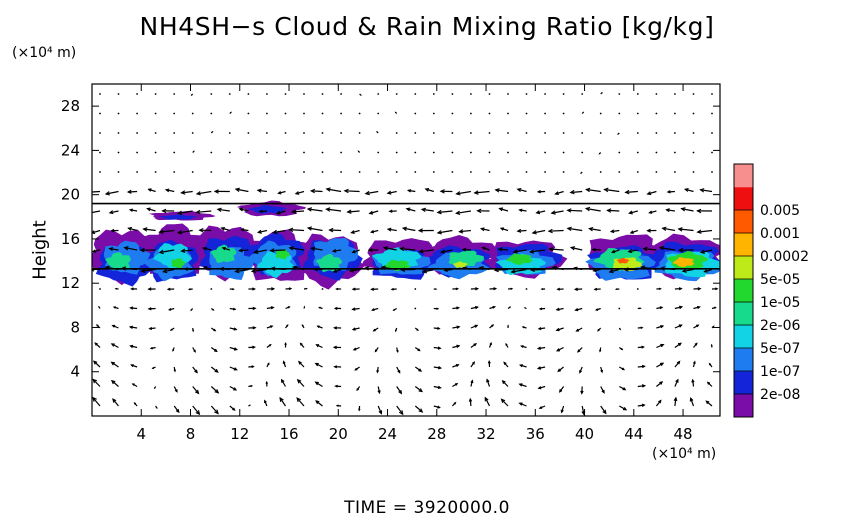  I want to click on colorbar-label: 0.001, so click(780, 234).